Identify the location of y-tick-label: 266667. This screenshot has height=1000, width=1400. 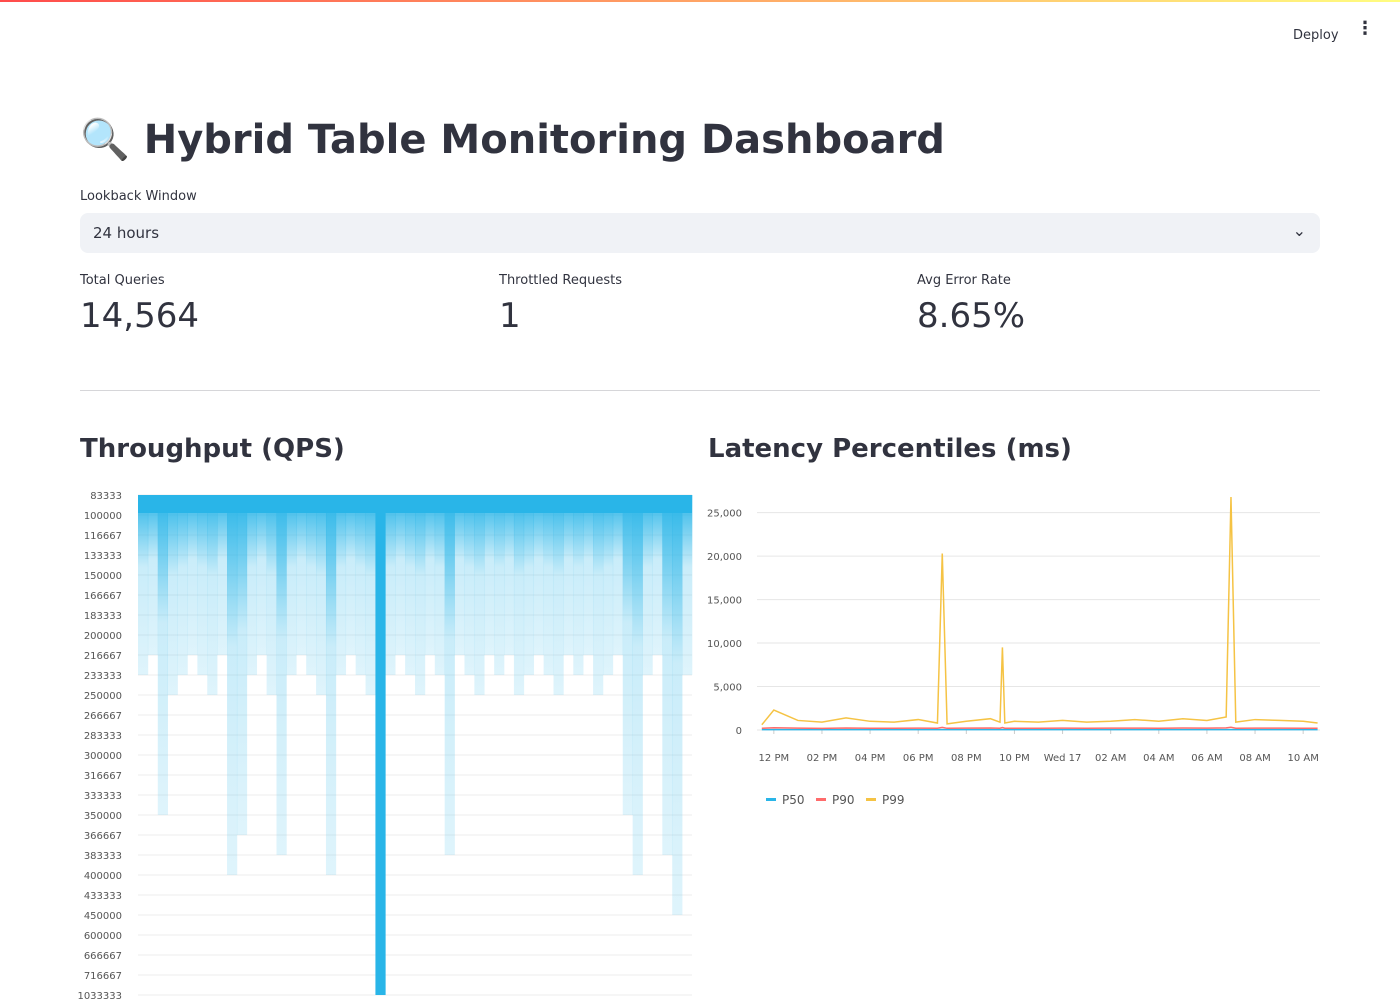
(103, 716).